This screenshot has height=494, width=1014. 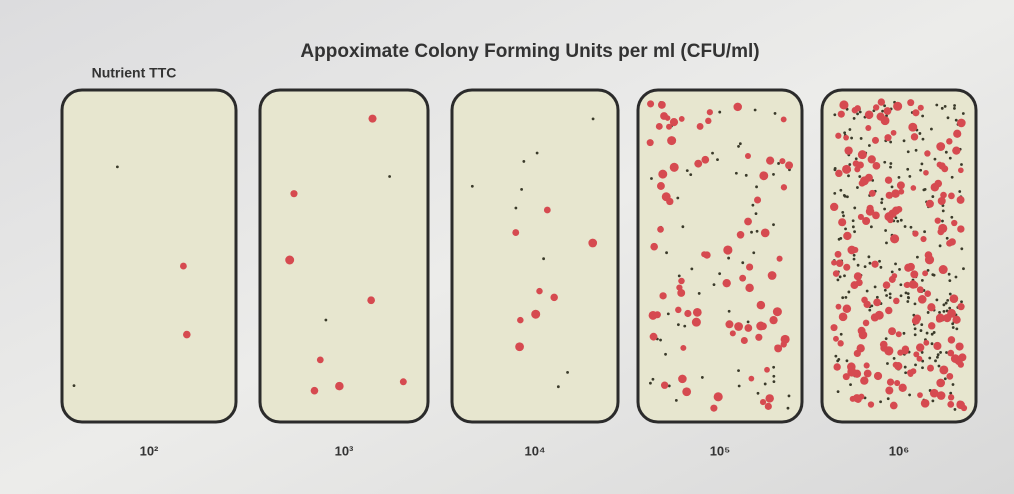 What do you see at coordinates (134, 73) in the screenshot?
I see `medium-label: Nutrient TTC` at bounding box center [134, 73].